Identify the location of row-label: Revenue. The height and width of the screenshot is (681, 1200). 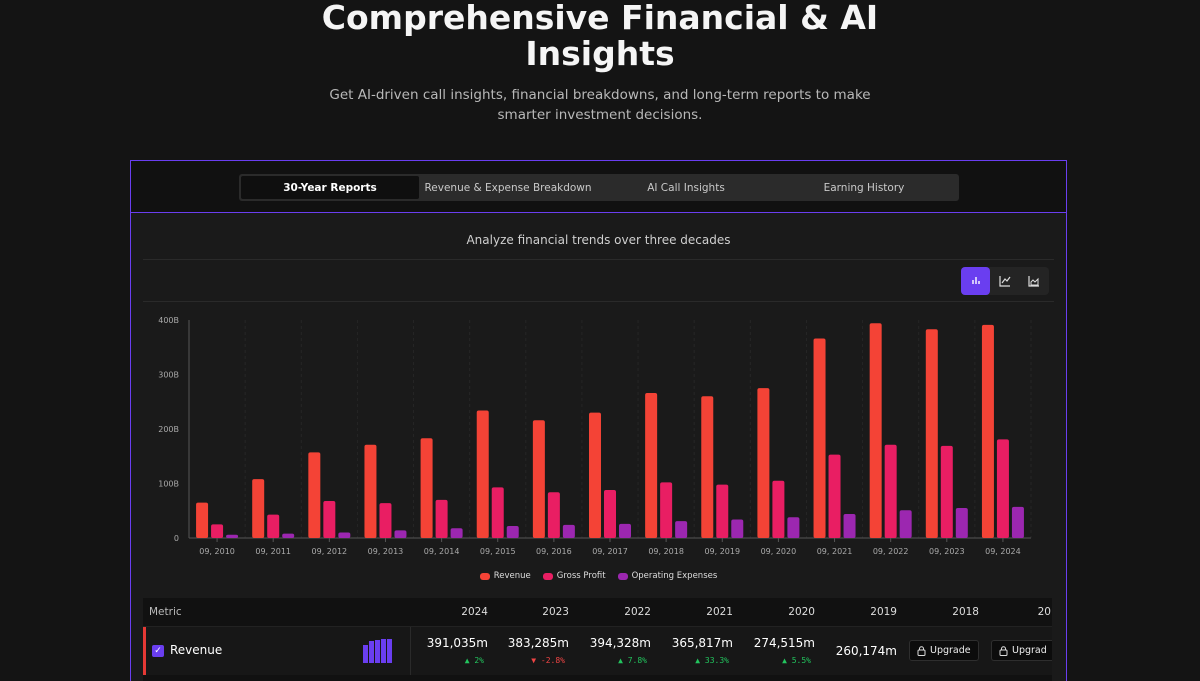
(196, 650).